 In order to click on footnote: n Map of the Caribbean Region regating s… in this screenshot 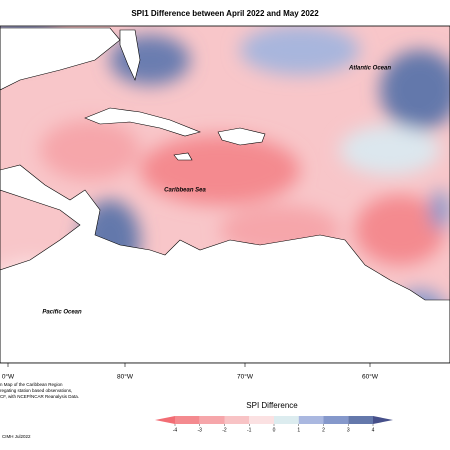, I will do `click(39, 410)`.